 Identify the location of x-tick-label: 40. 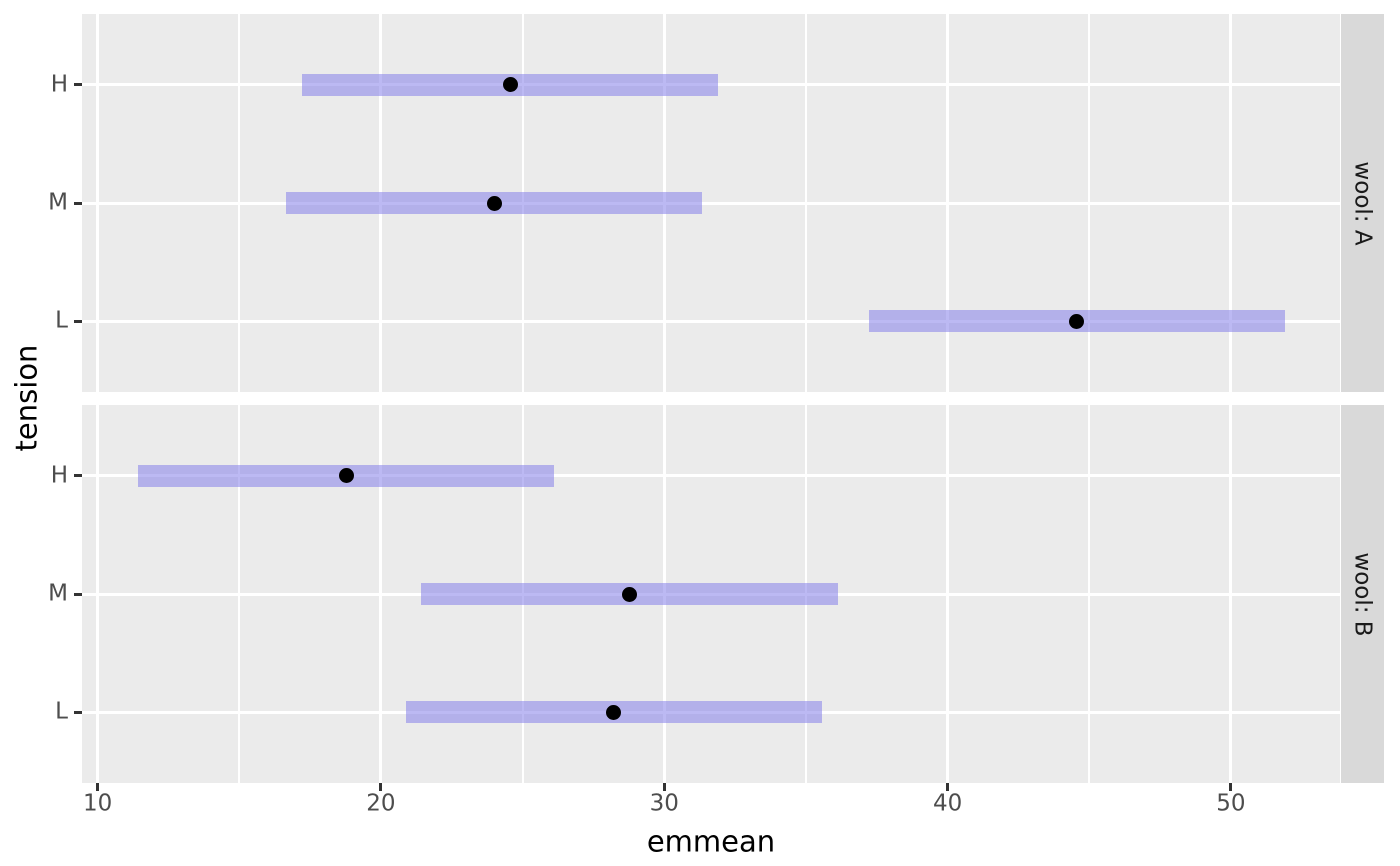
(947, 803).